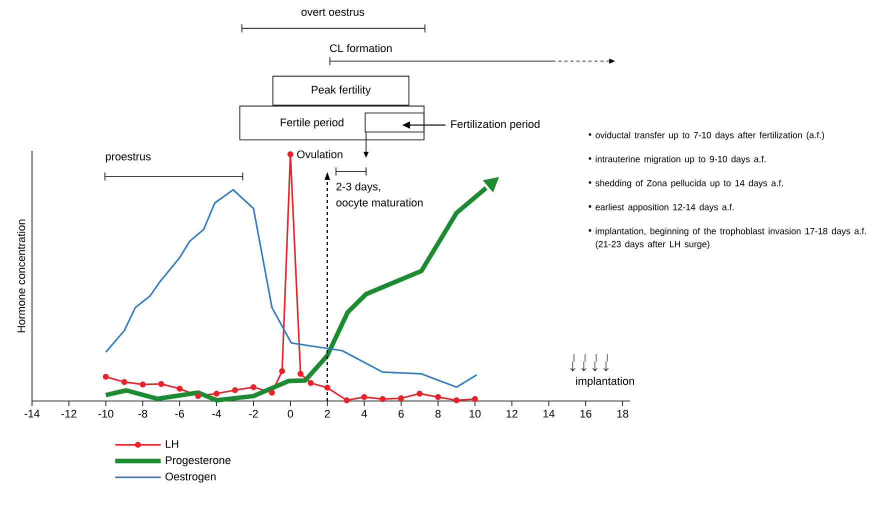 This screenshot has height=505, width=893. What do you see at coordinates (217, 414) in the screenshot?
I see `x-tick-label: -4` at bounding box center [217, 414].